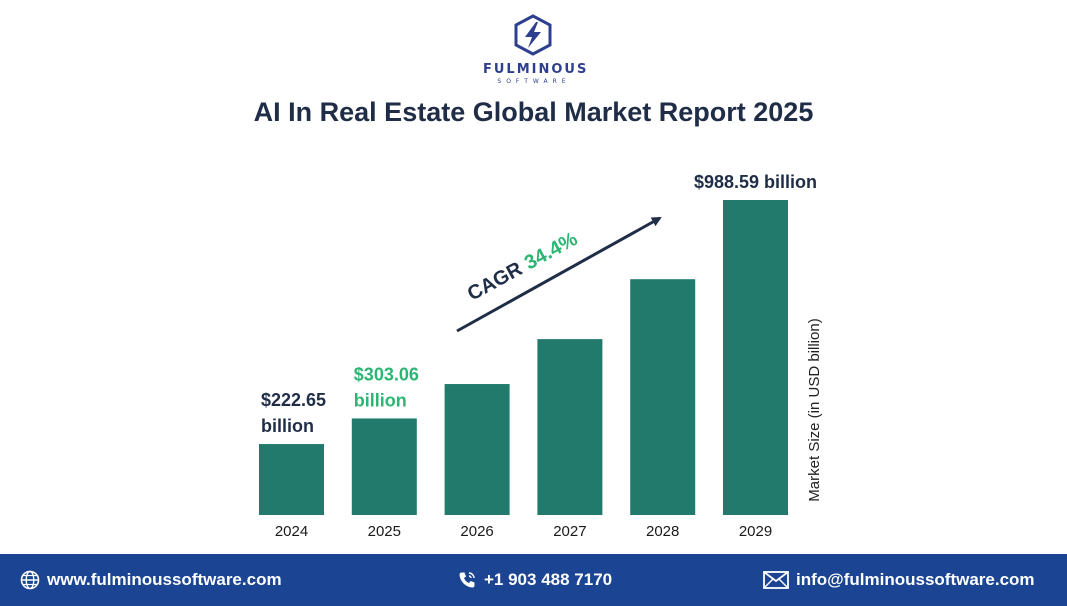  I want to click on x-tick-2027: 2027, so click(569, 531).